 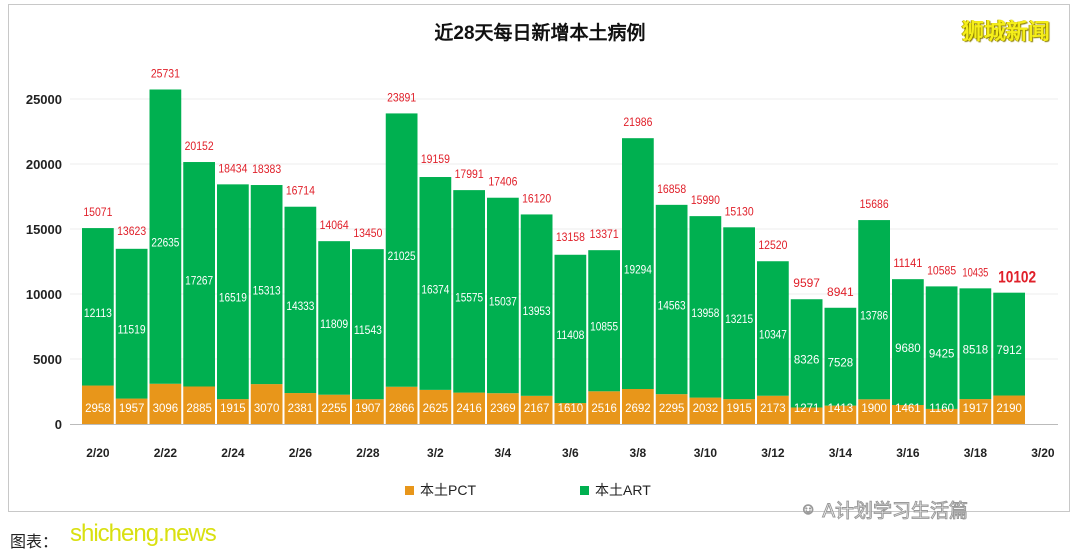 I want to click on x-tick-label: 2/24, so click(x=233, y=453).